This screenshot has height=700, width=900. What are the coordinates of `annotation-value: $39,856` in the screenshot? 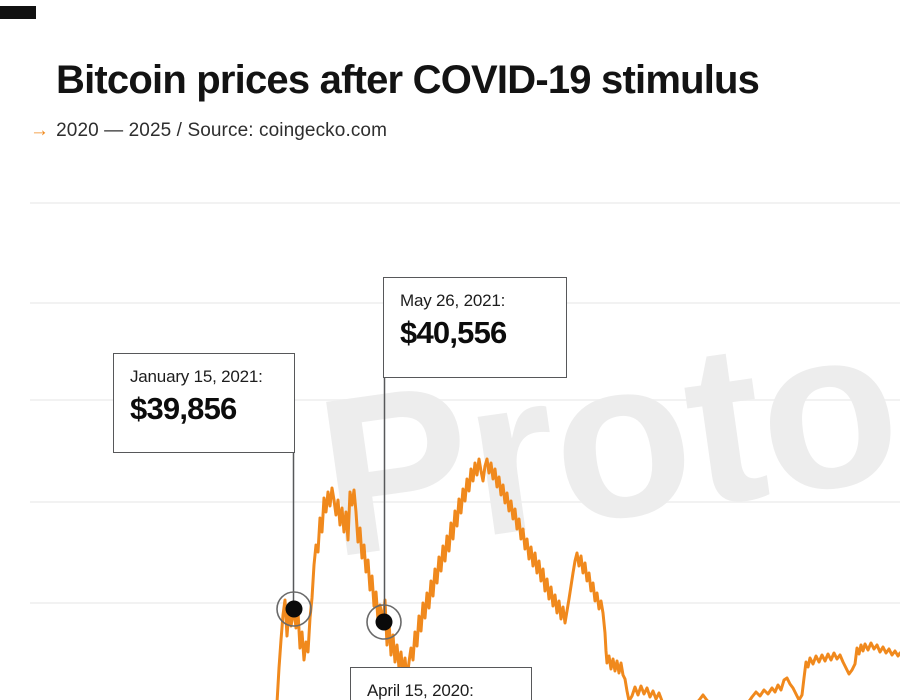 It's located at (183, 408).